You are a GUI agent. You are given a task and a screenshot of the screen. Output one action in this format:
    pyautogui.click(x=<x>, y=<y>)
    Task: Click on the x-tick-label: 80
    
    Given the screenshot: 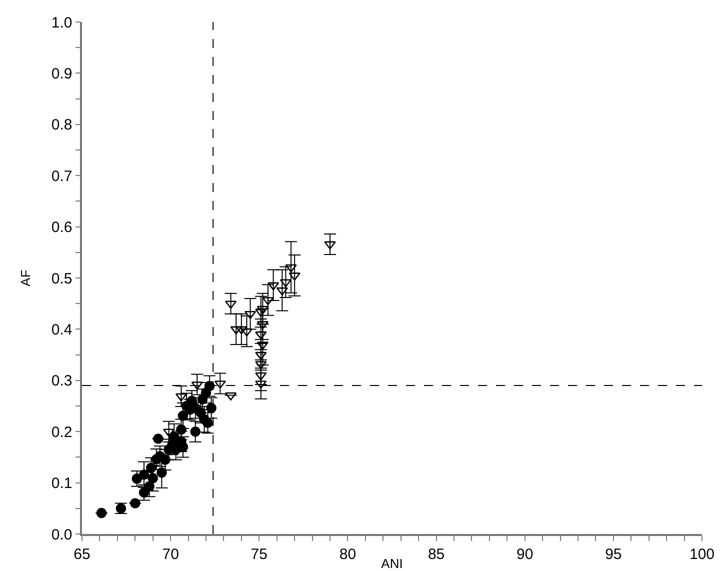 What is the action you would take?
    pyautogui.click(x=347, y=554)
    